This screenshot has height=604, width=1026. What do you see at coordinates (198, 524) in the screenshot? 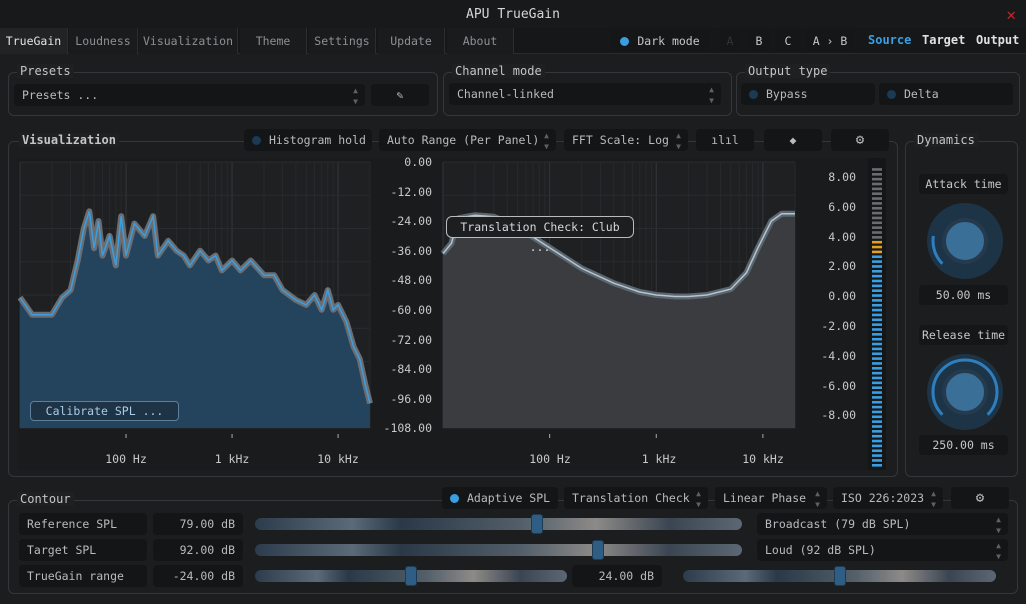
I see `reference-spl-value: 79.00 dB` at bounding box center [198, 524].